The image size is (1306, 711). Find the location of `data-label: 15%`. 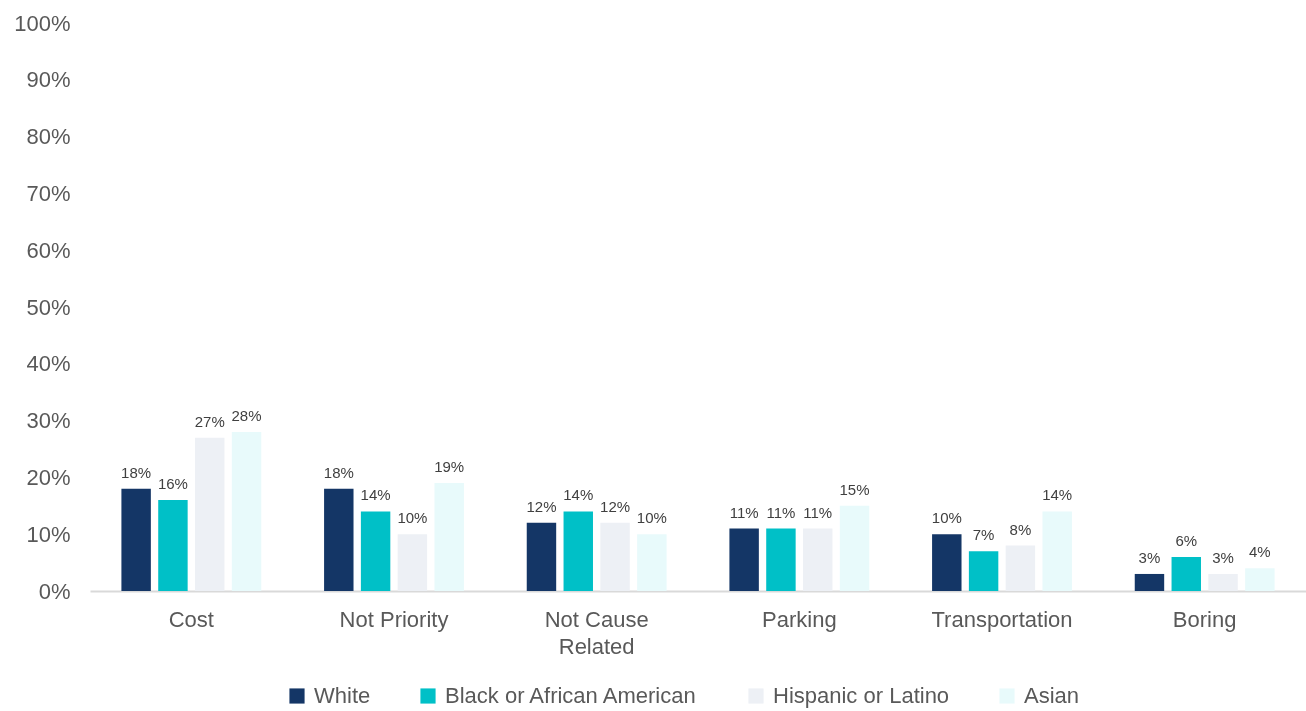

data-label: 15% is located at coordinates (854, 489).